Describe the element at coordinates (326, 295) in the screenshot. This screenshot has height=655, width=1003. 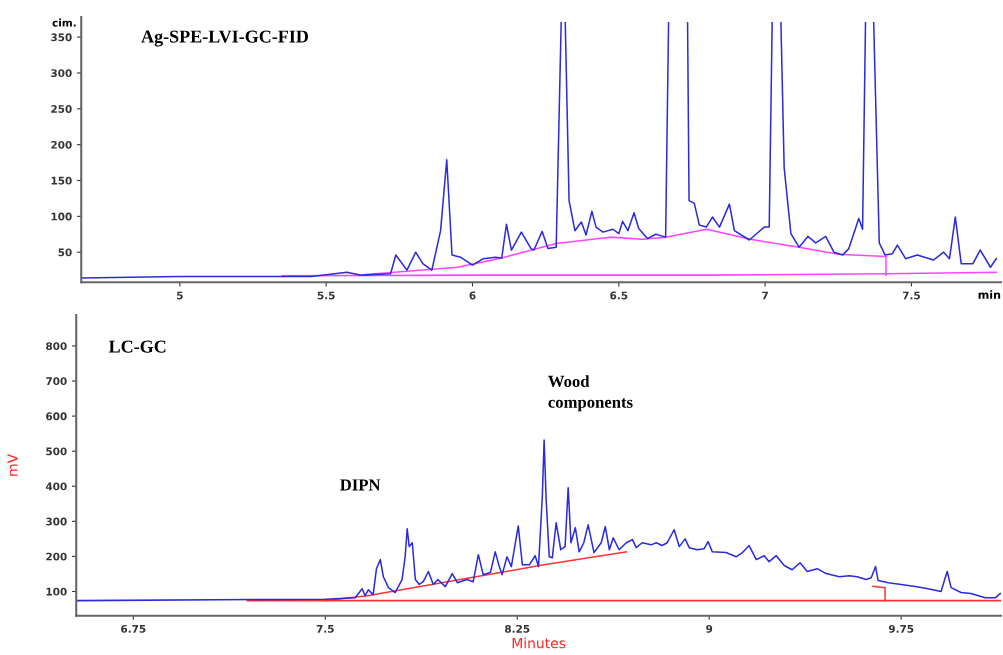
I see `x-tick-label: 5.5` at that location.